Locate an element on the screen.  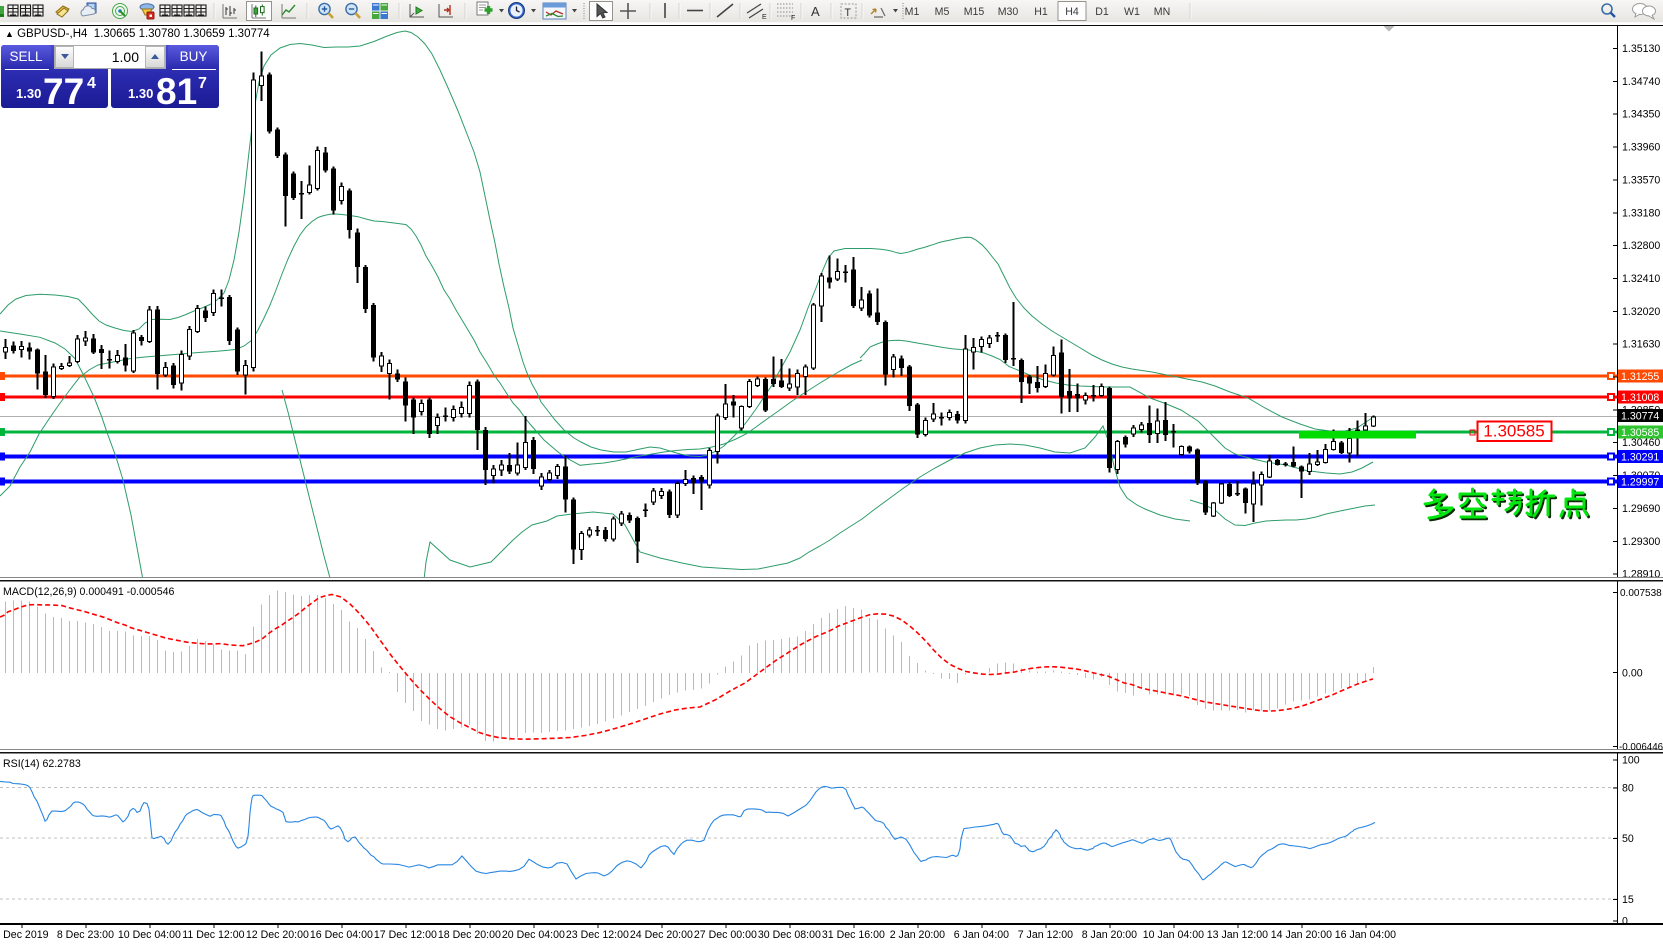
svg-text: 1.31008 is located at coordinates (1640, 398).